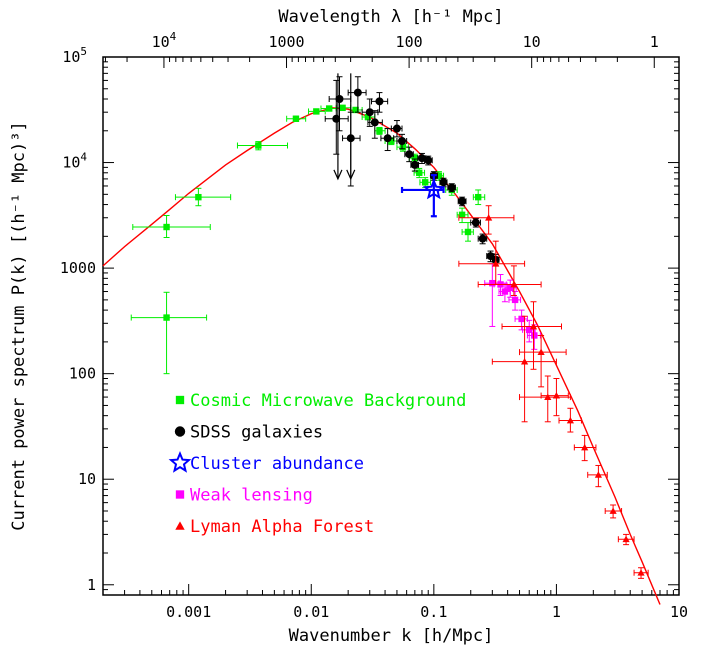 This screenshot has height=652, width=702. I want to click on series-cluster-abundance, so click(422, 196).